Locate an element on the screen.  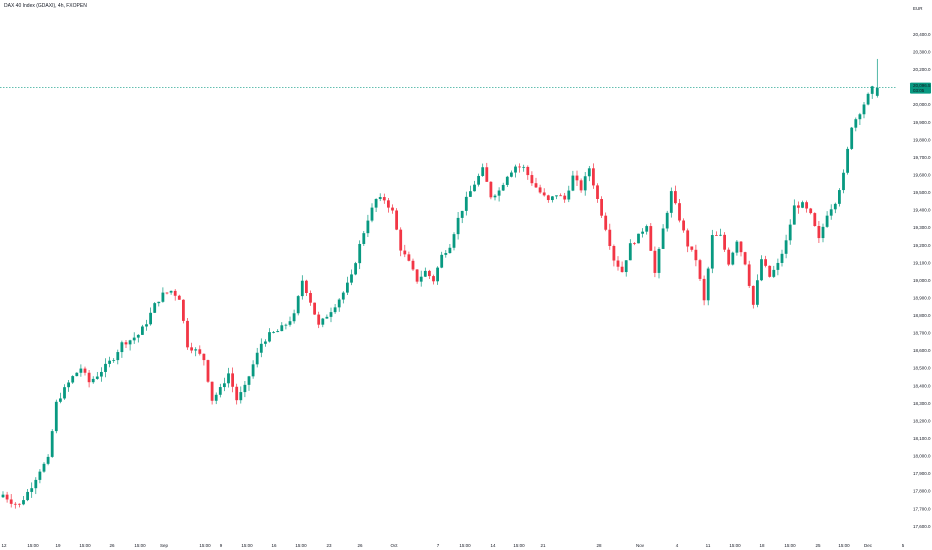
y-tick-label: 19,300.0 is located at coordinates (922, 227).